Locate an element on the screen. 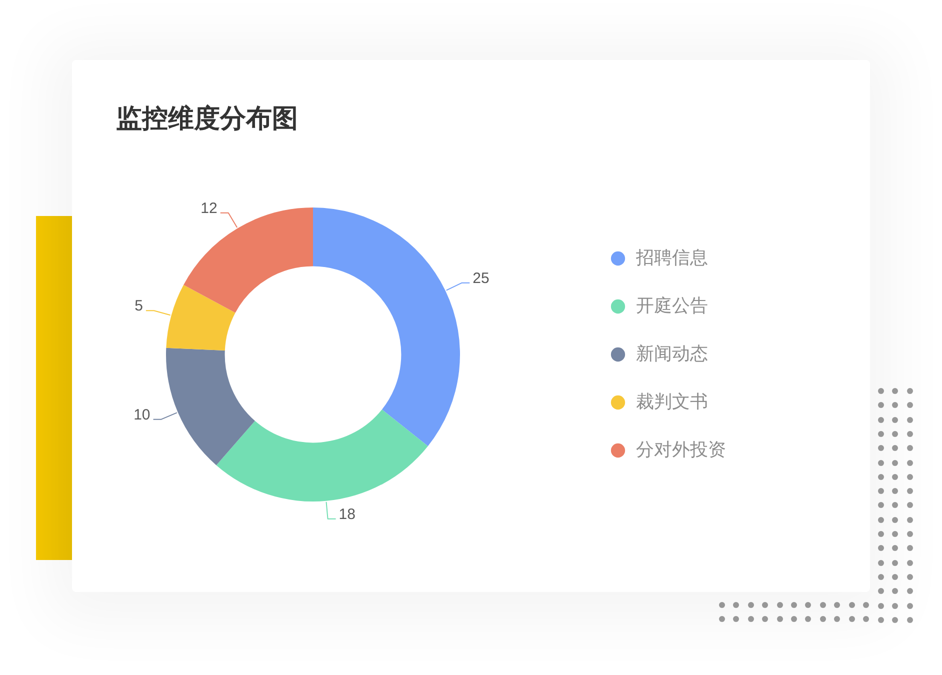  legend-label: 开庭公告 is located at coordinates (672, 305).